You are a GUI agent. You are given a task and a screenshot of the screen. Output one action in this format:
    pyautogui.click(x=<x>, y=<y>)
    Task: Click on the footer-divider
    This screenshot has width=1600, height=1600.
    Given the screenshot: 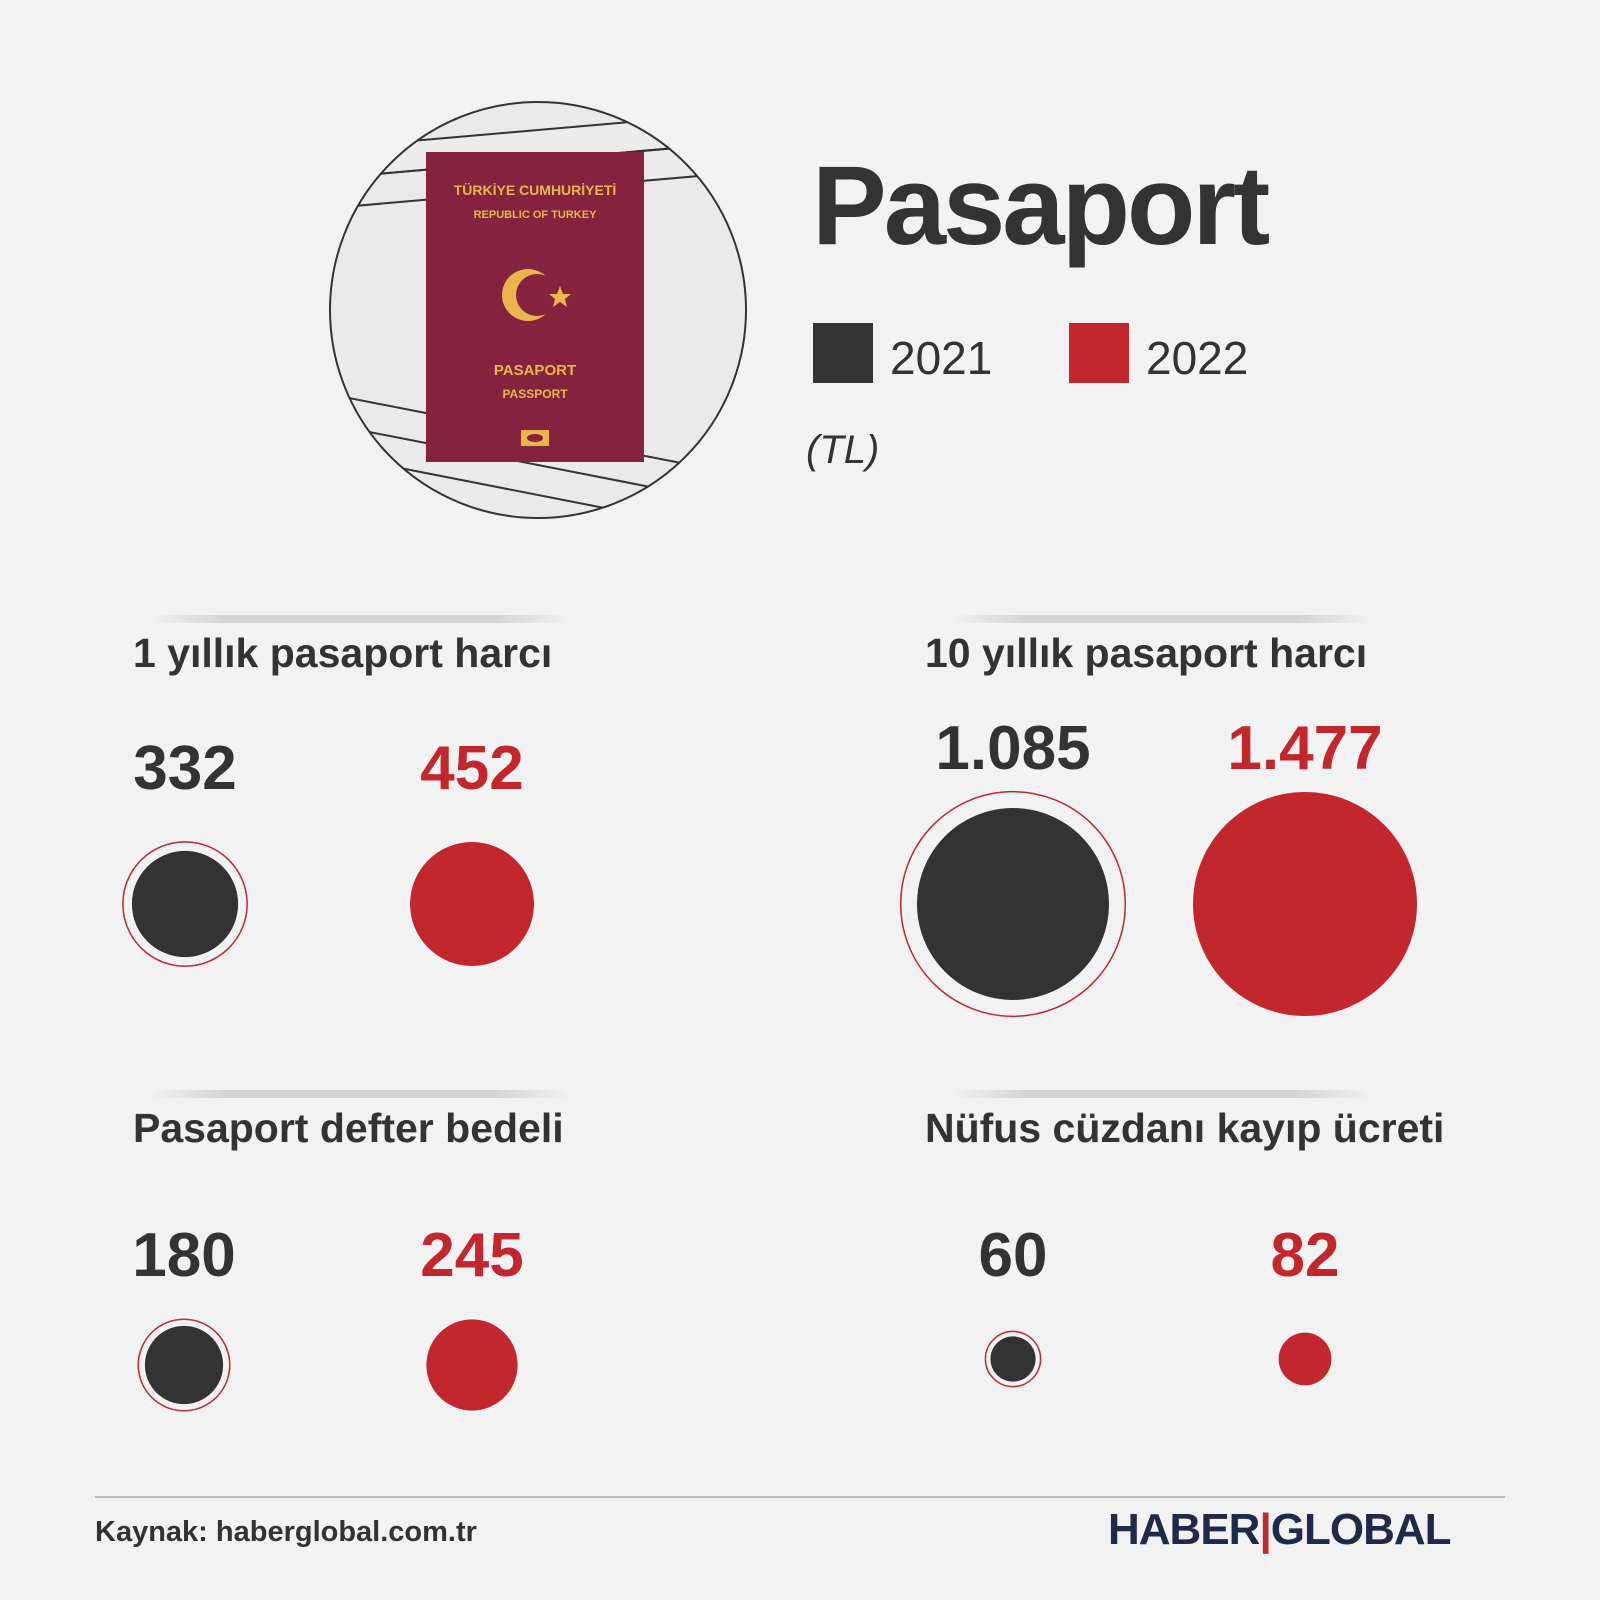 What is the action you would take?
    pyautogui.click(x=800, y=1497)
    